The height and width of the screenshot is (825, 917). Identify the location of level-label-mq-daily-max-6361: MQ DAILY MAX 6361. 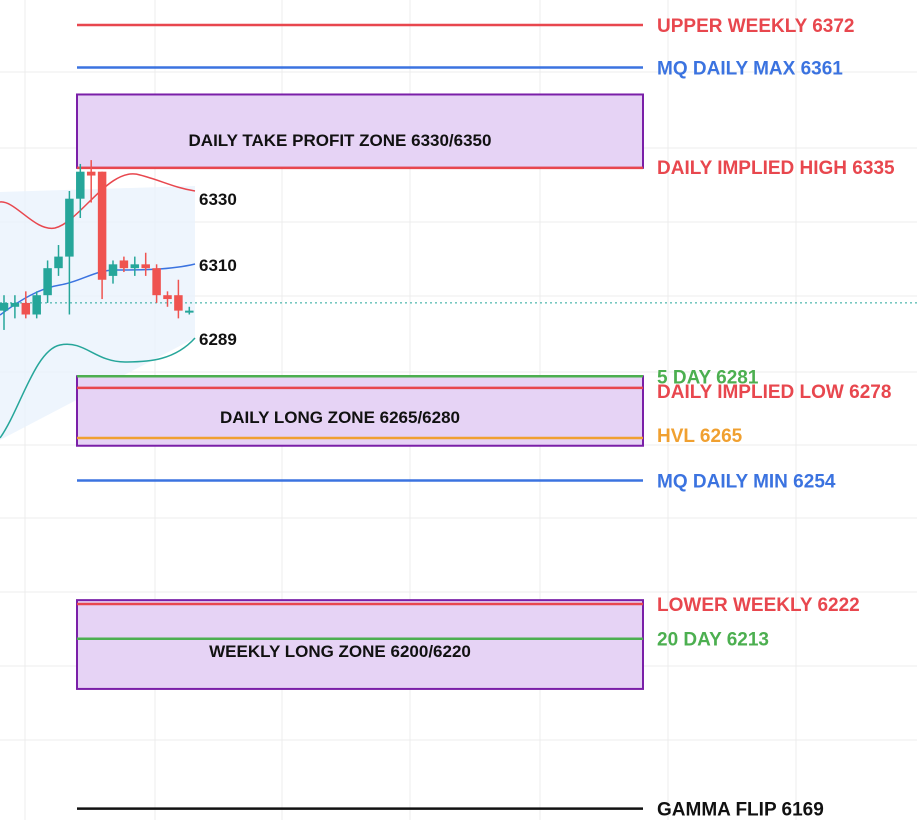
(750, 68).